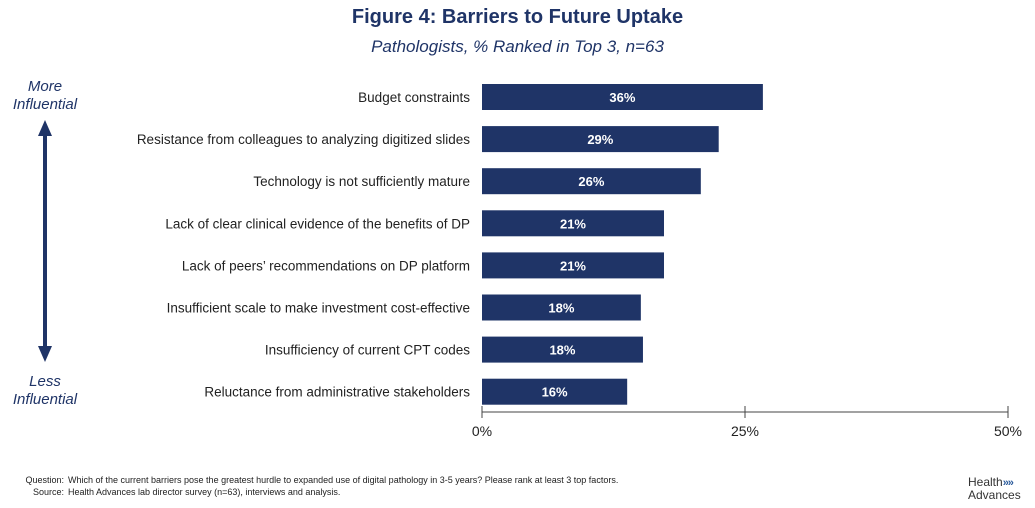  What do you see at coordinates (367, 350) in the screenshot?
I see `category-label-6: Insufficiency of current CPT codes` at bounding box center [367, 350].